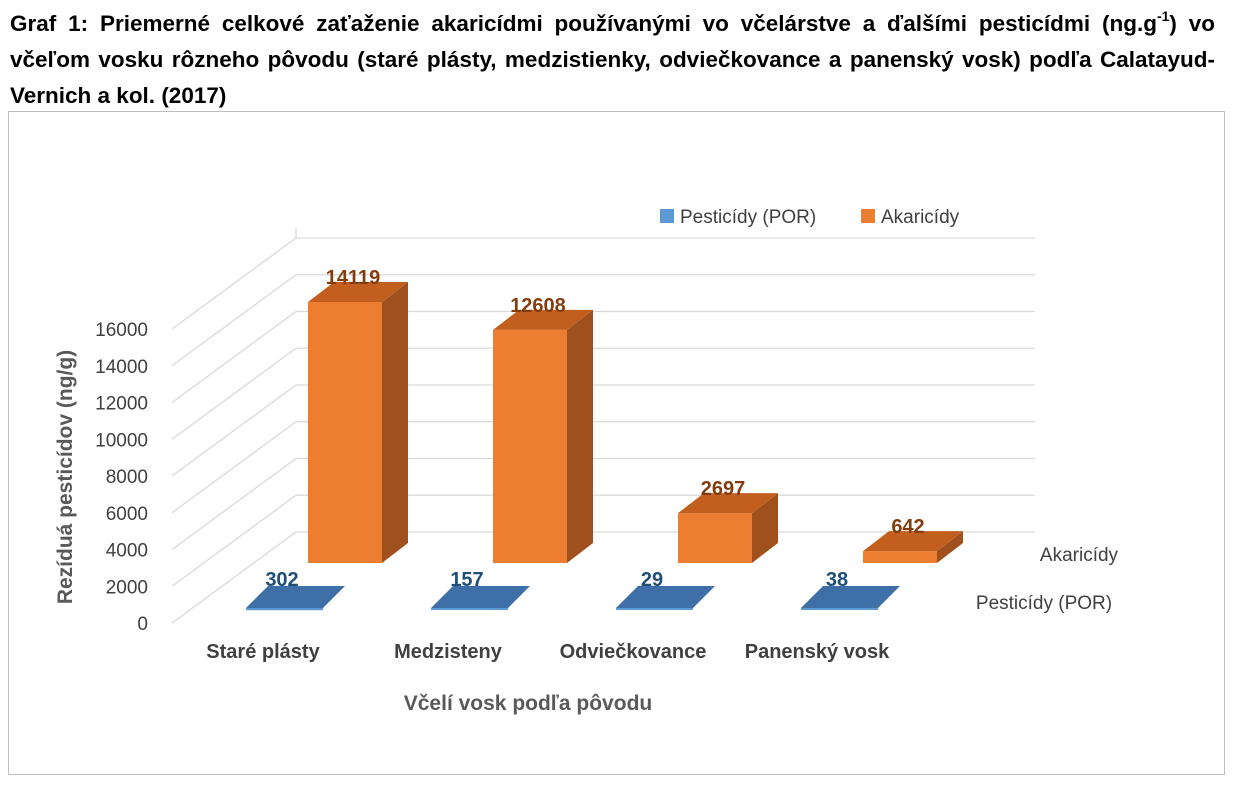  Describe the element at coordinates (907, 527) in the screenshot. I see `akaricidy-data-label: 642` at that location.